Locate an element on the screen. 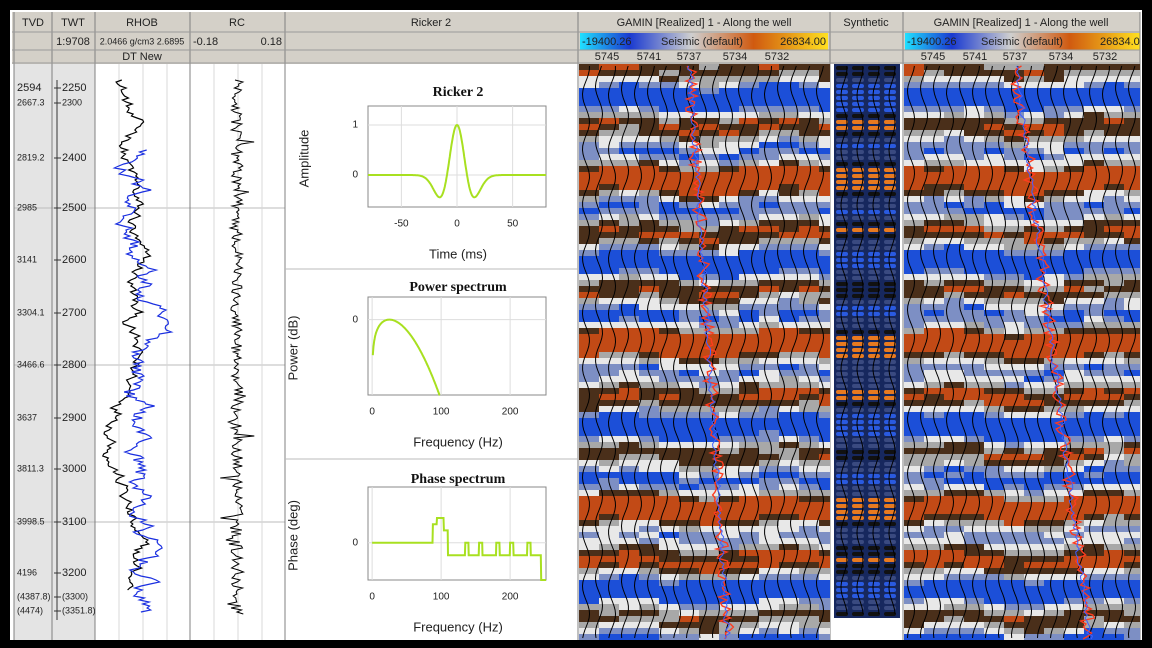  plot-title: Ricker 2 is located at coordinates (458, 92).